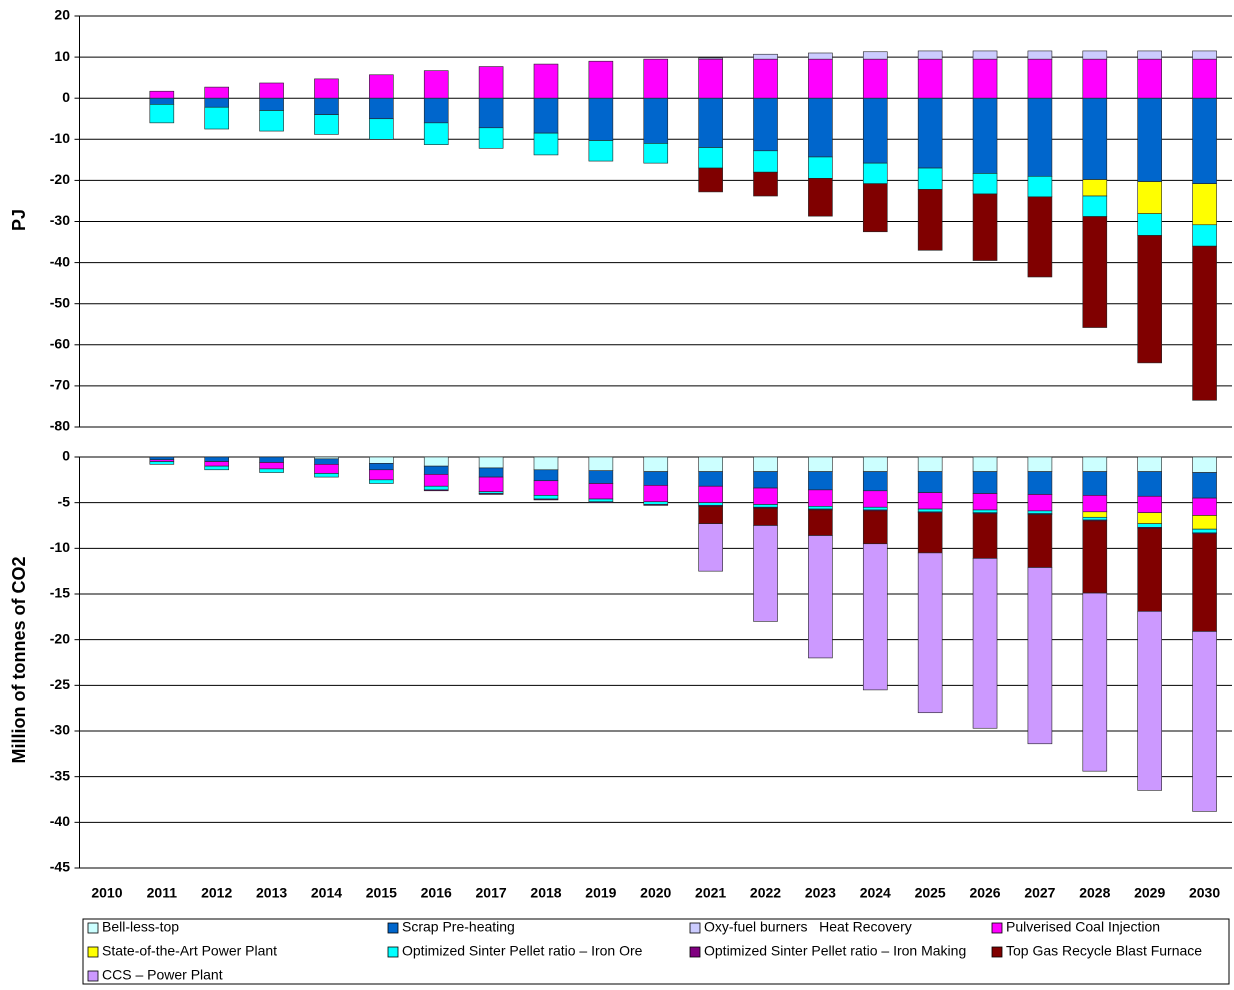 The image size is (1234, 990). What do you see at coordinates (710, 893) in the screenshot?
I see `x-tick-label: 2021` at bounding box center [710, 893].